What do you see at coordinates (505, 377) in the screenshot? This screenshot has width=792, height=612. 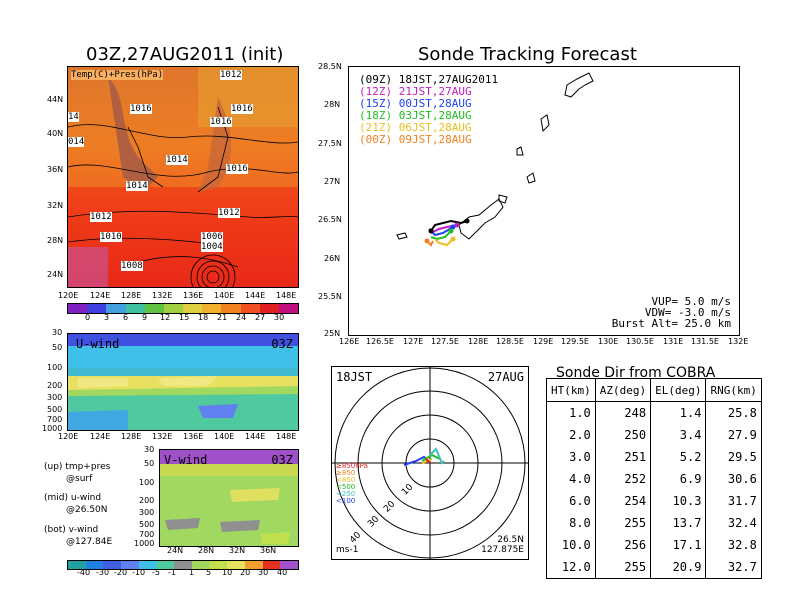 I see `polar-date: 27AUG` at bounding box center [505, 377].